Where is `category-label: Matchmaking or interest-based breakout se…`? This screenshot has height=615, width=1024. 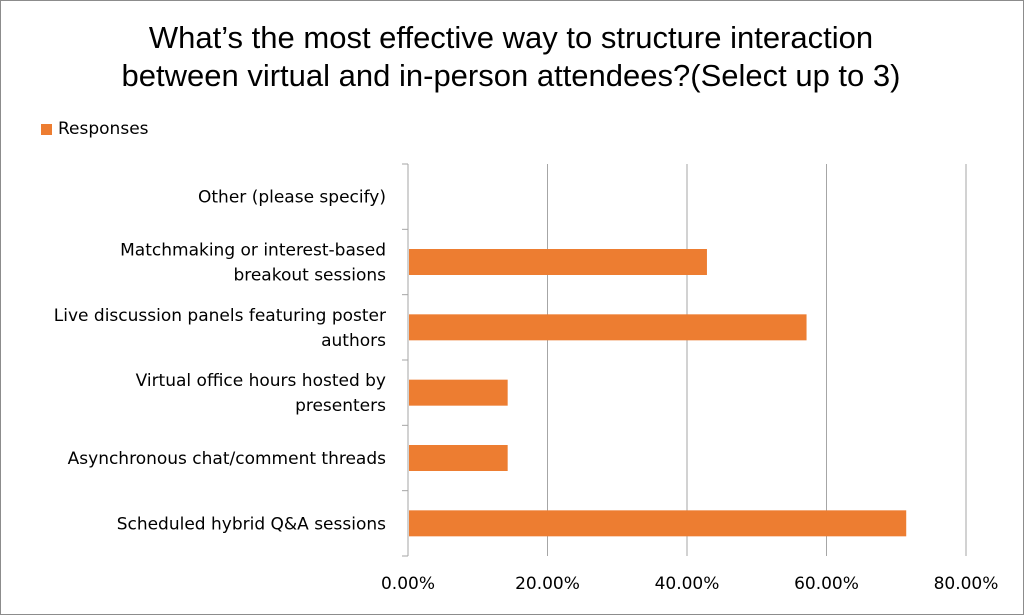 category-label: Matchmaking or interest-based breakout se… is located at coordinates (253, 263).